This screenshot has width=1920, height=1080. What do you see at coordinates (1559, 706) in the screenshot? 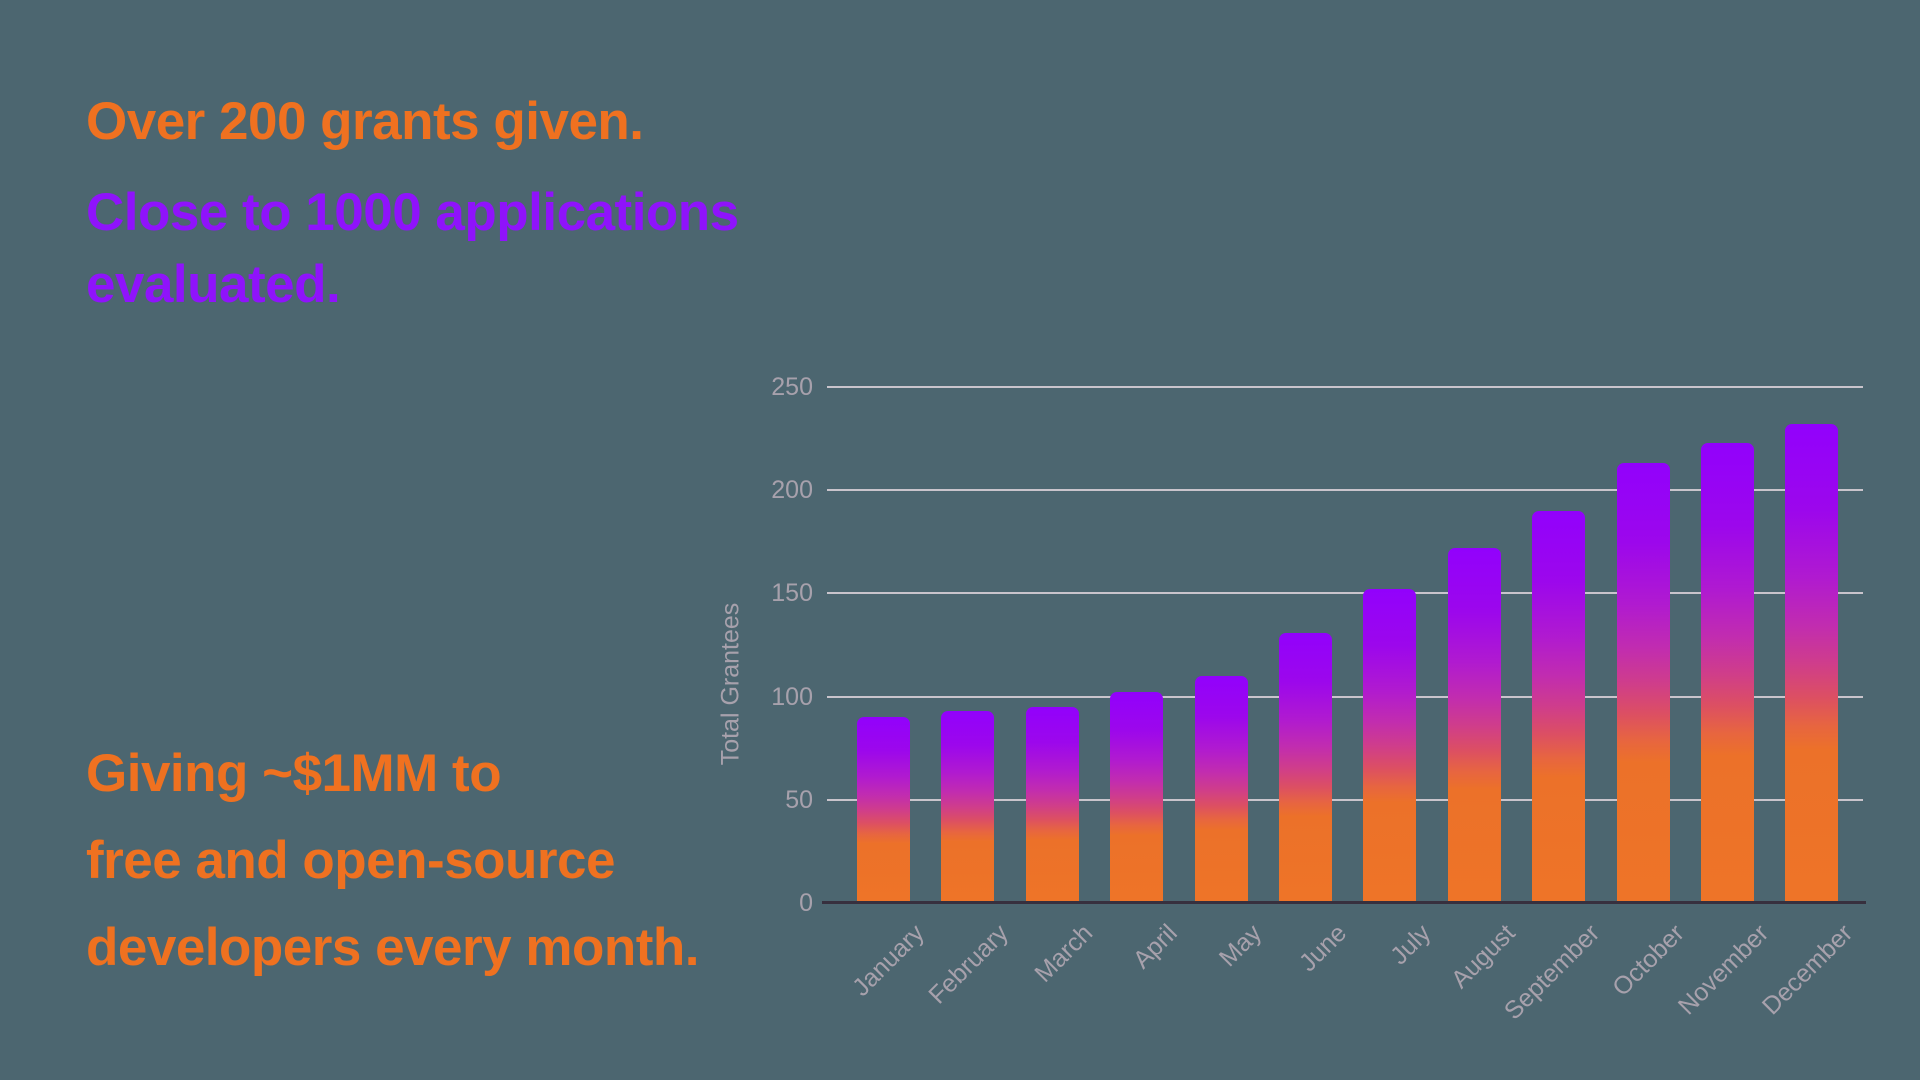
I see `bar-september` at bounding box center [1559, 706].